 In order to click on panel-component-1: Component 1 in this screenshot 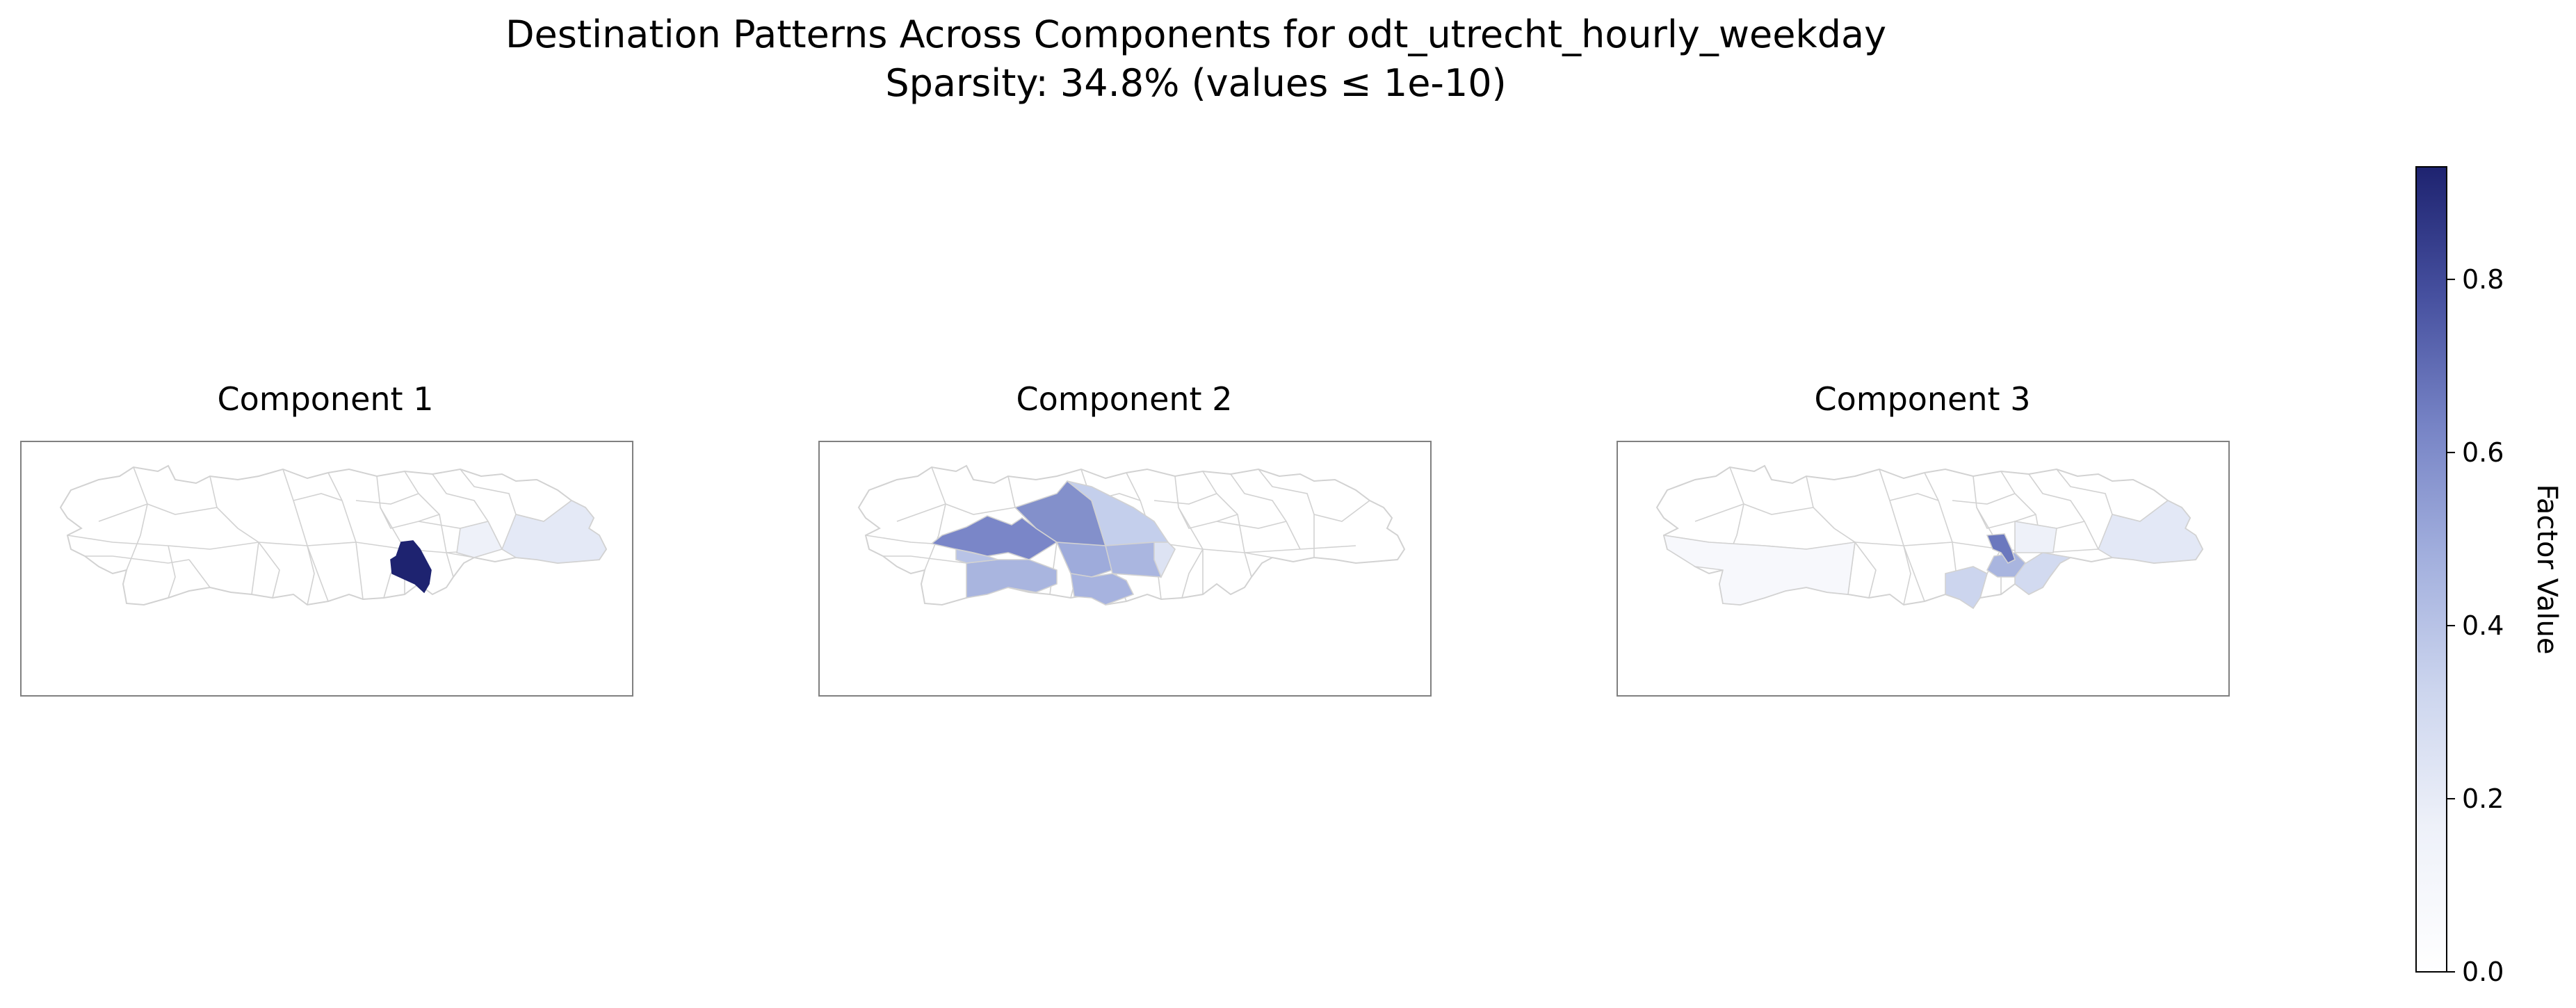, I will do `click(326, 538)`.